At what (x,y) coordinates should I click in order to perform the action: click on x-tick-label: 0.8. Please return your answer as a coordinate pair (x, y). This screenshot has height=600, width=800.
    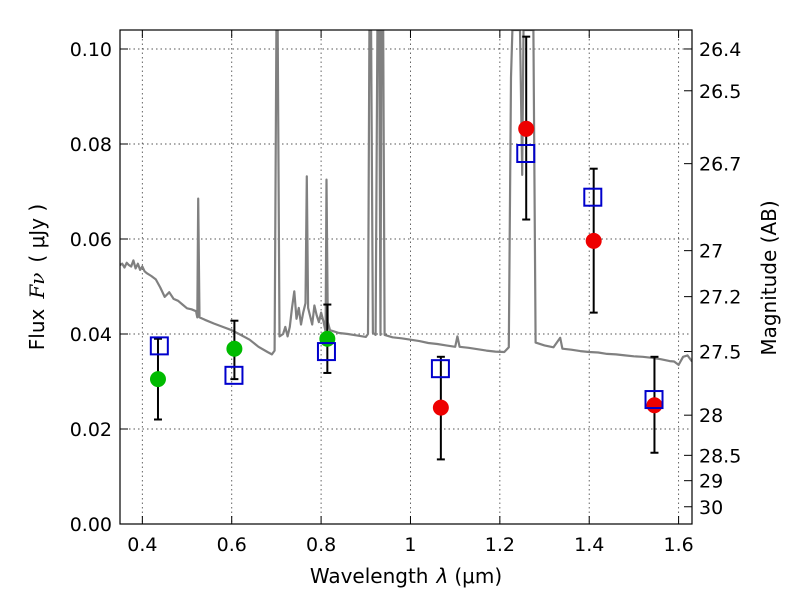
    Looking at the image, I should click on (321, 545).